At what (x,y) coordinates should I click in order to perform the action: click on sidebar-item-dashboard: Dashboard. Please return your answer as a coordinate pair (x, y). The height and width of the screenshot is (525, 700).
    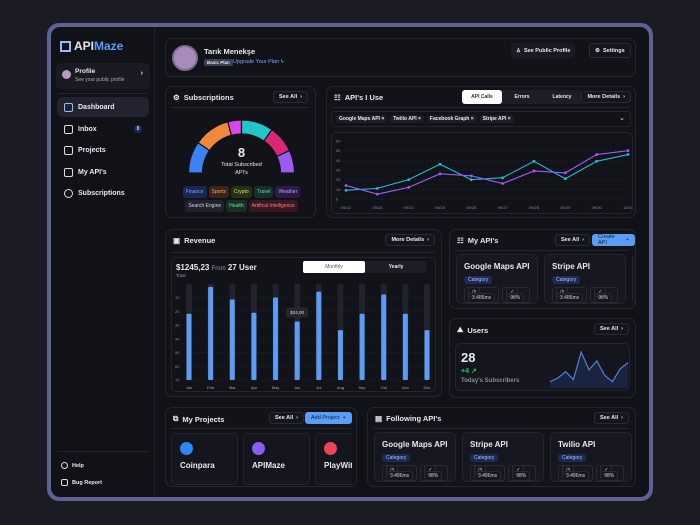
    Looking at the image, I should click on (103, 107).